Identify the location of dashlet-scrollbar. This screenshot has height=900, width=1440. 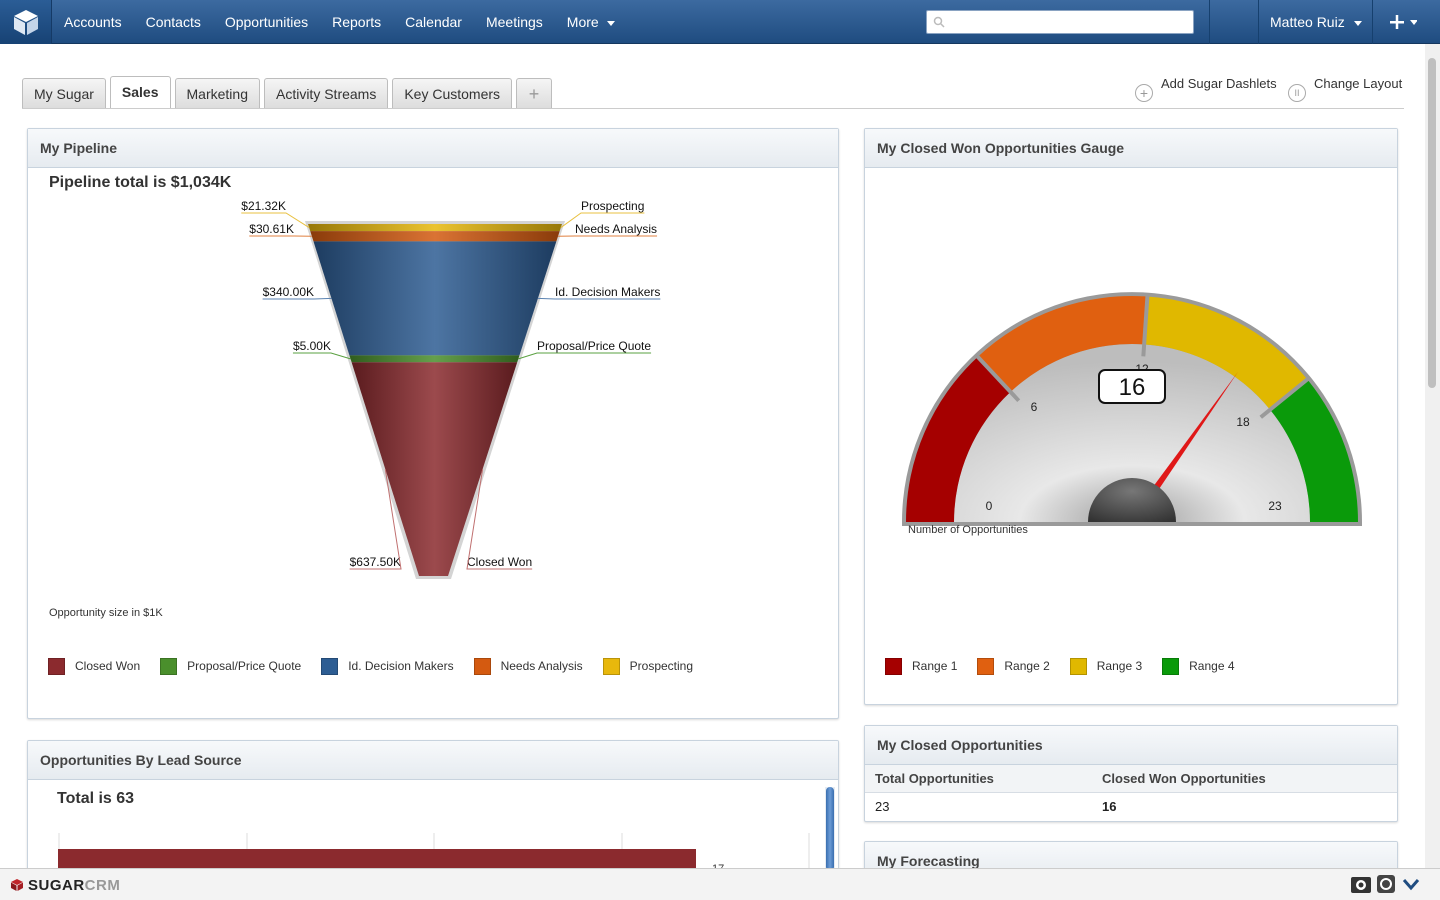
(830, 829).